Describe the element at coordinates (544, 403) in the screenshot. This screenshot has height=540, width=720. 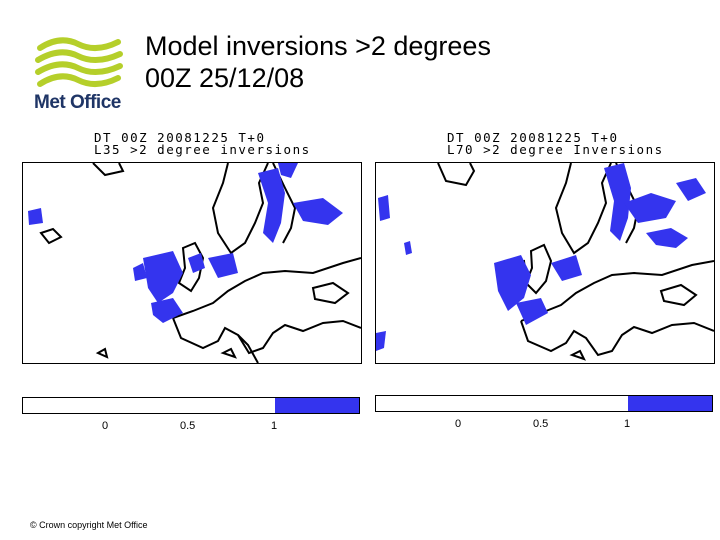
I see `colorbar-l70` at that location.